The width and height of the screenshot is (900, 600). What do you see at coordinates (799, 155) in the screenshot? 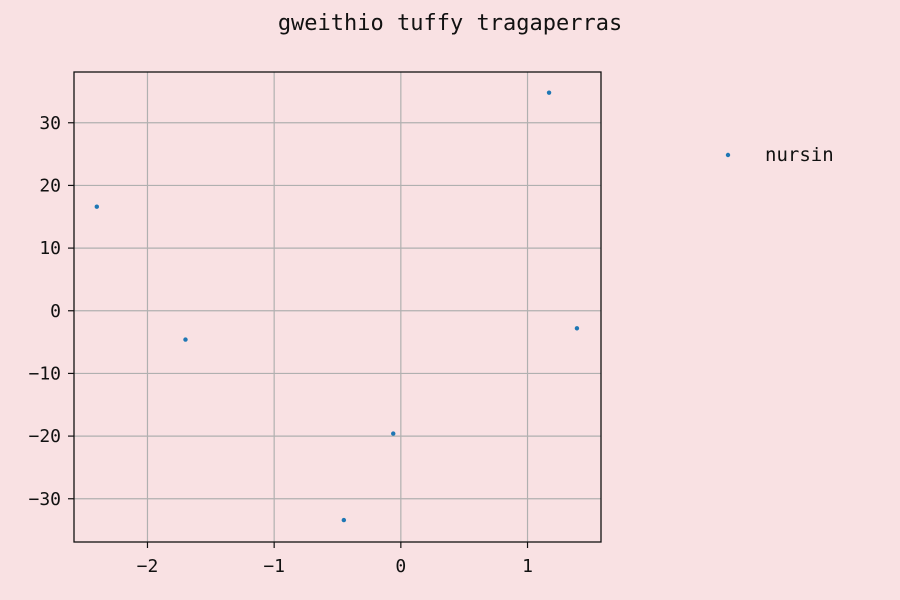
I see `legend-label: nursin` at bounding box center [799, 155].